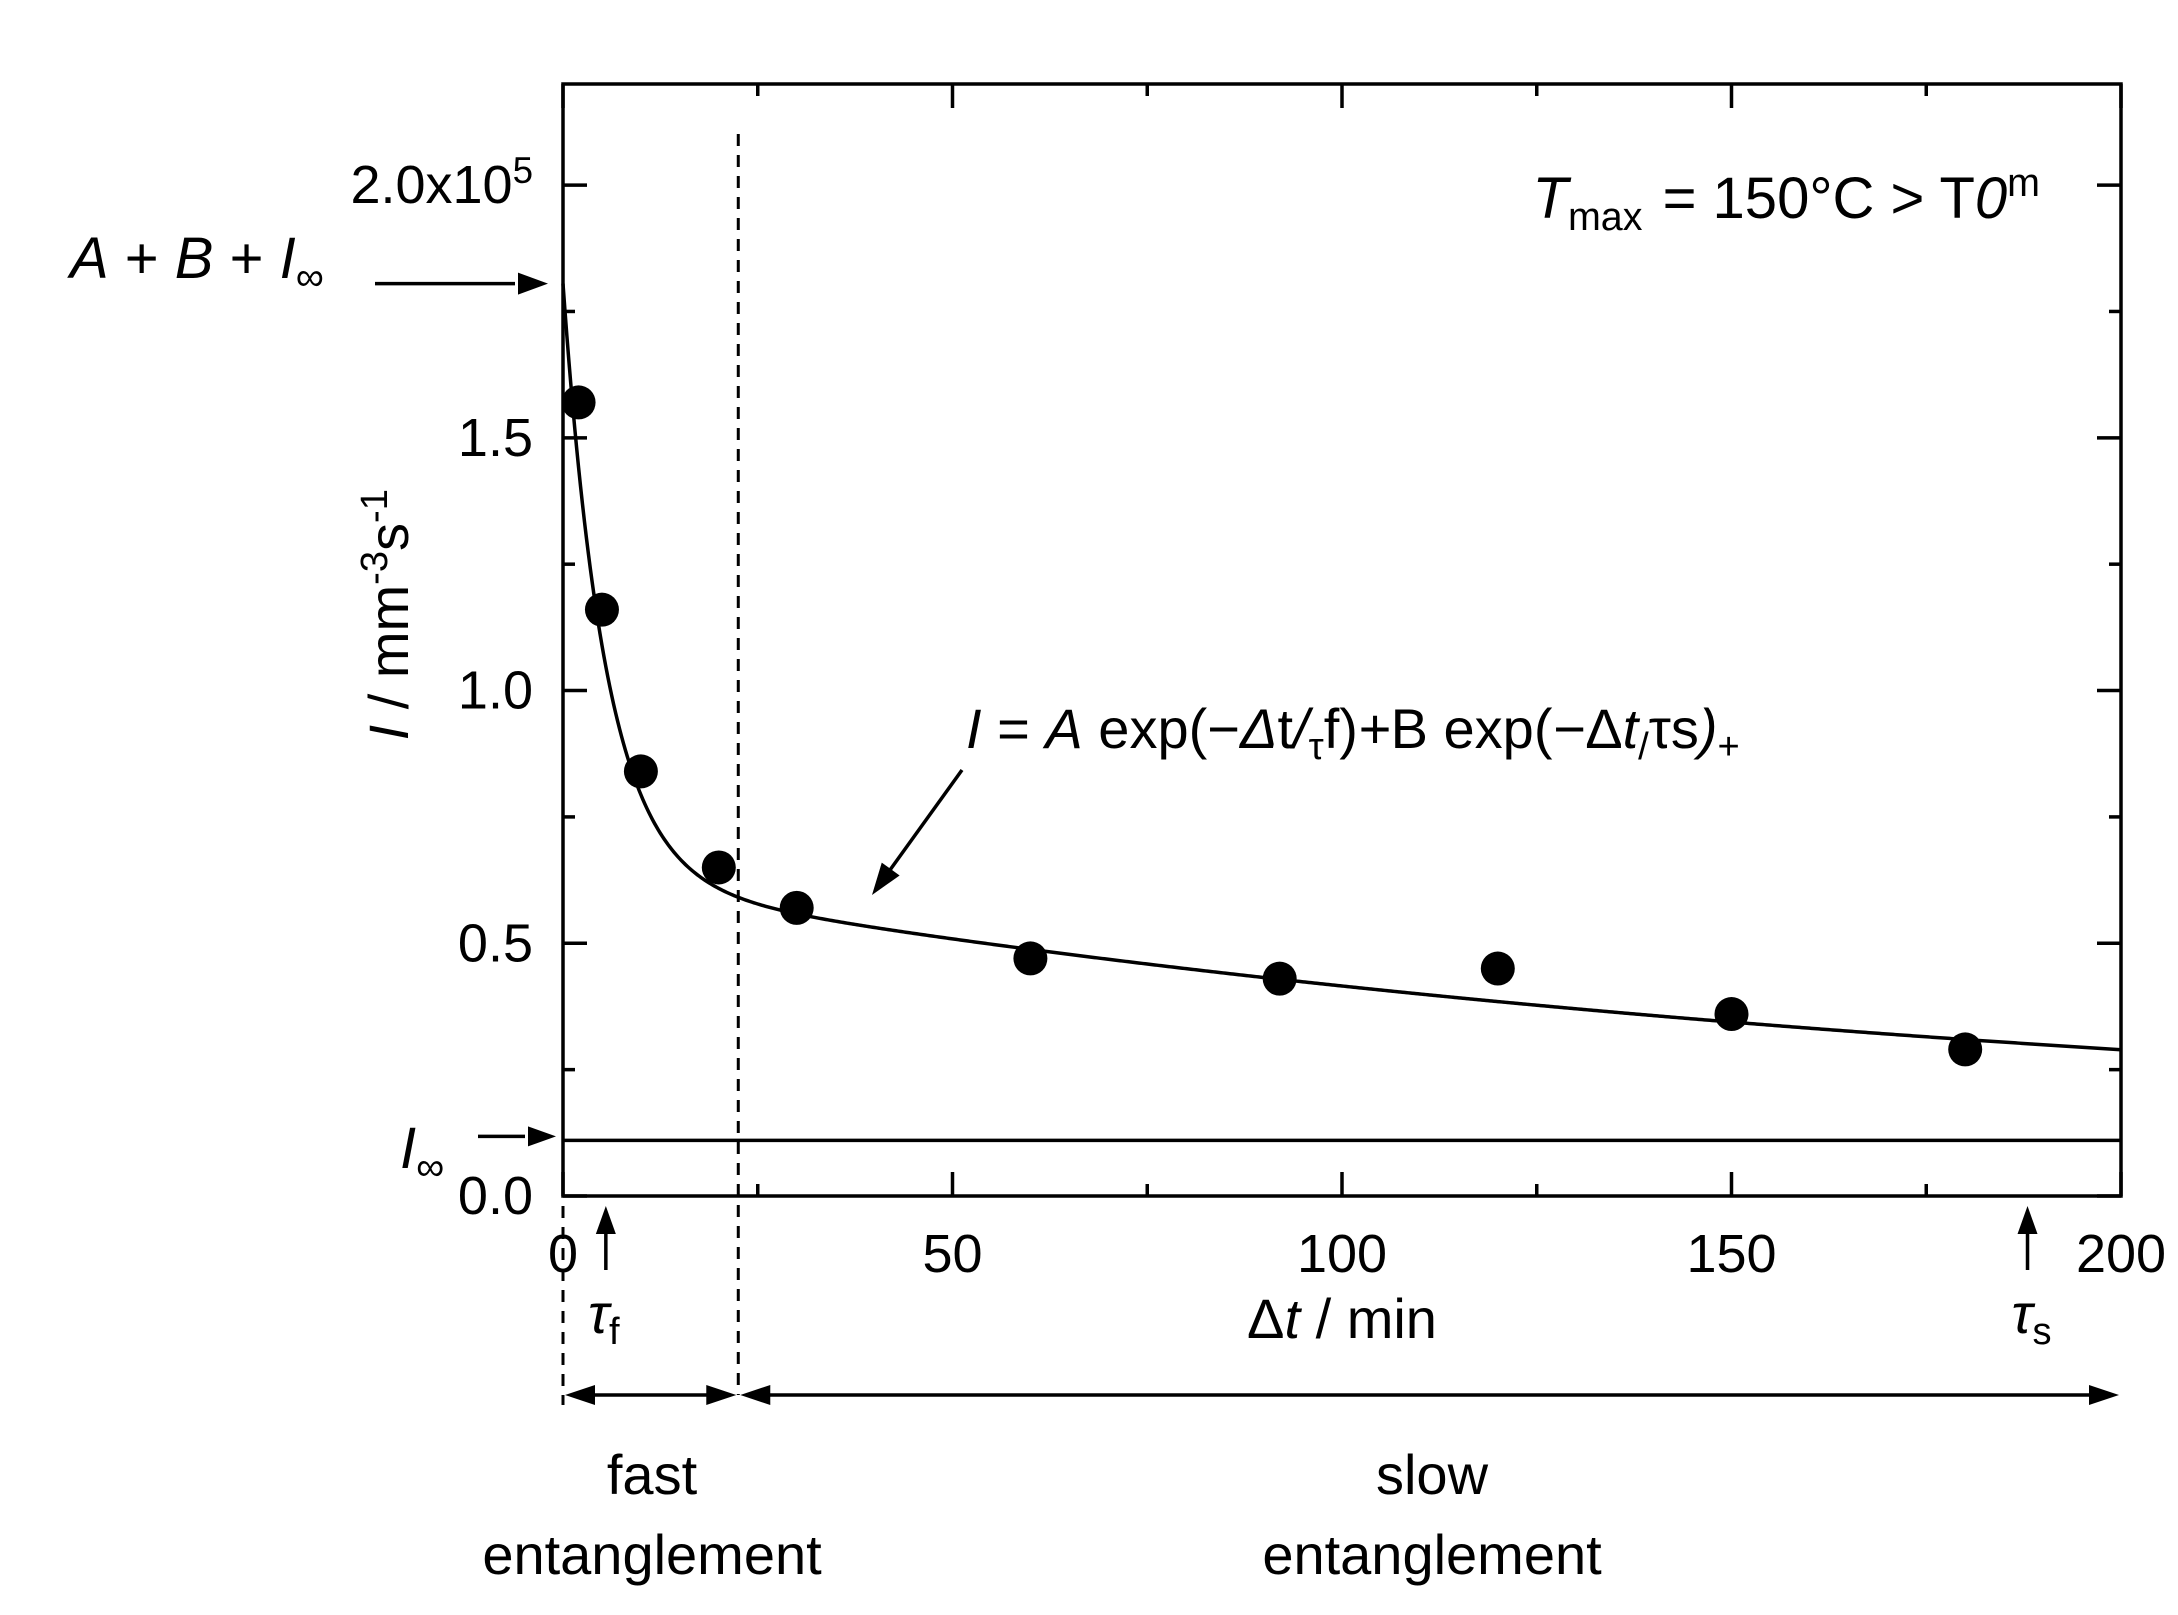 The width and height of the screenshot is (2178, 1615). I want to click on y-tick-label: 1.0, so click(495, 691).